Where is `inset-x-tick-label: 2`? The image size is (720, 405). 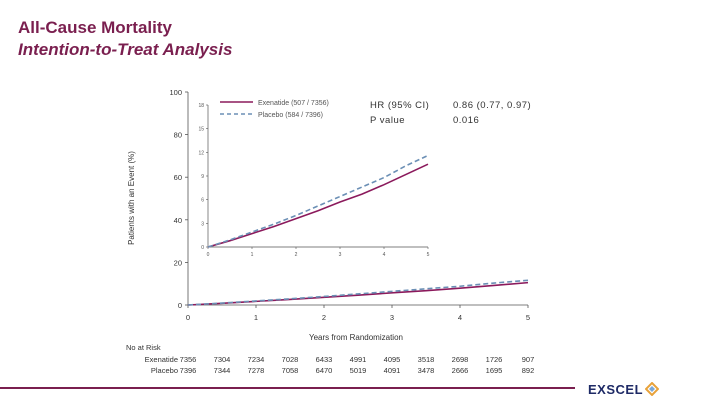
inset-x-tick-label: 2 is located at coordinates (296, 255).